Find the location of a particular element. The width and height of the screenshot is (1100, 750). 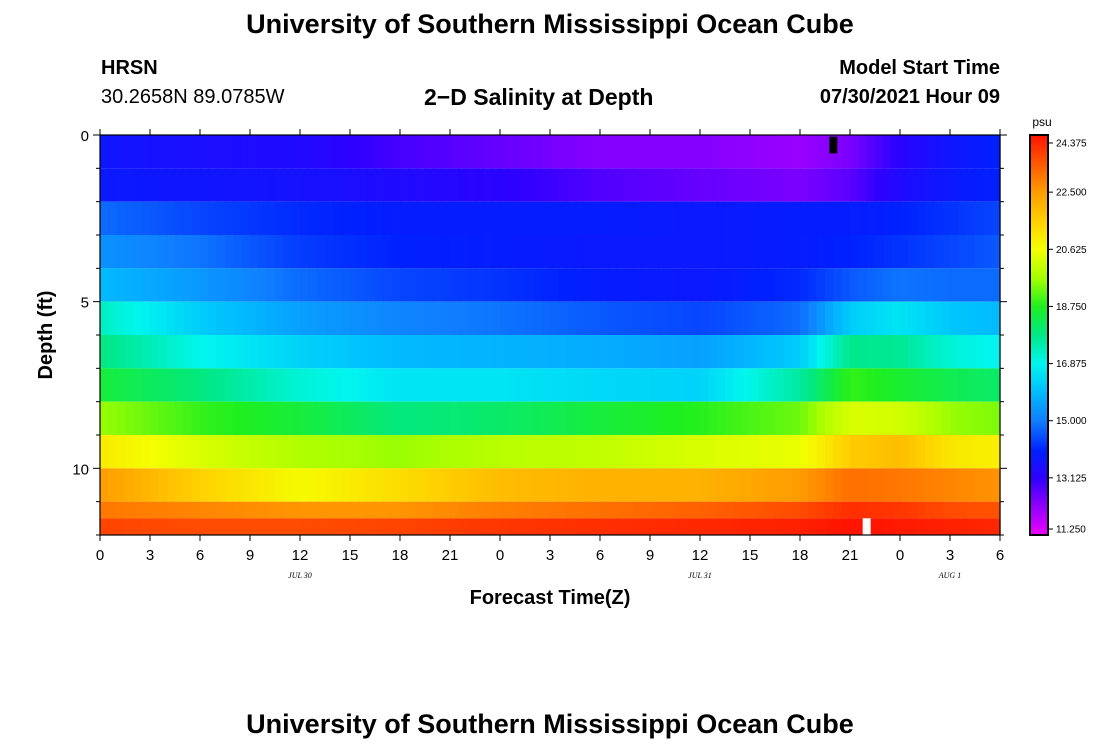

date-label: JUL 31 is located at coordinates (700, 575).